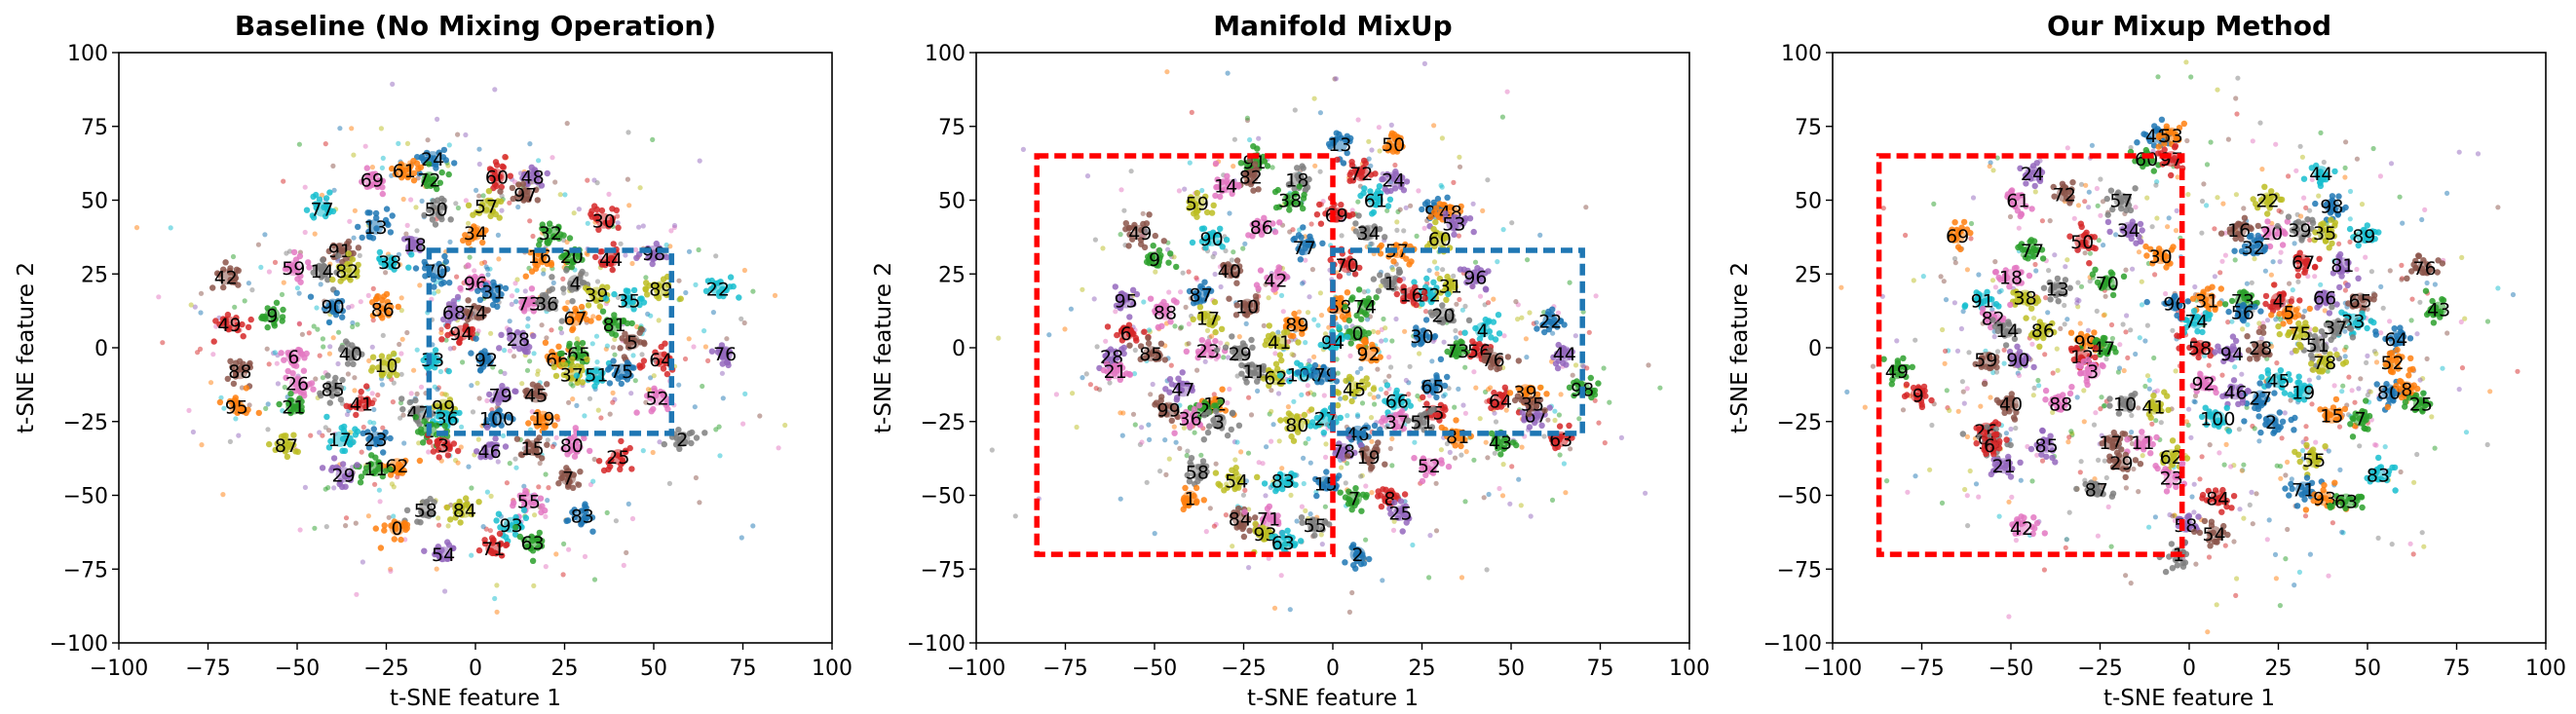 The image size is (2576, 714). What do you see at coordinates (1275, 378) in the screenshot?
I see `cluster-label: 62` at bounding box center [1275, 378].